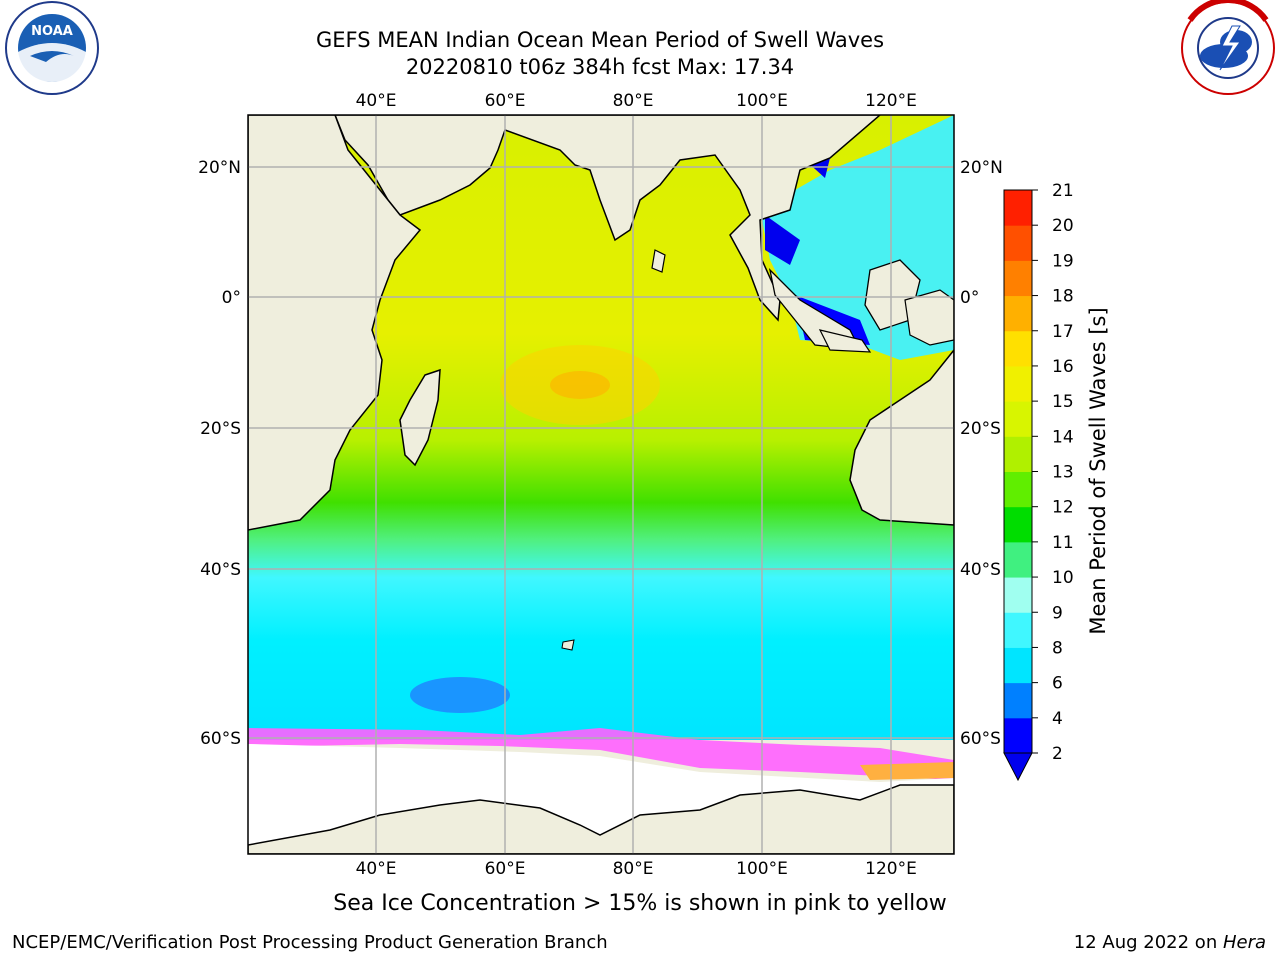  Describe the element at coordinates (220, 739) in the screenshot. I see `lat-label-left: 60°S` at that location.